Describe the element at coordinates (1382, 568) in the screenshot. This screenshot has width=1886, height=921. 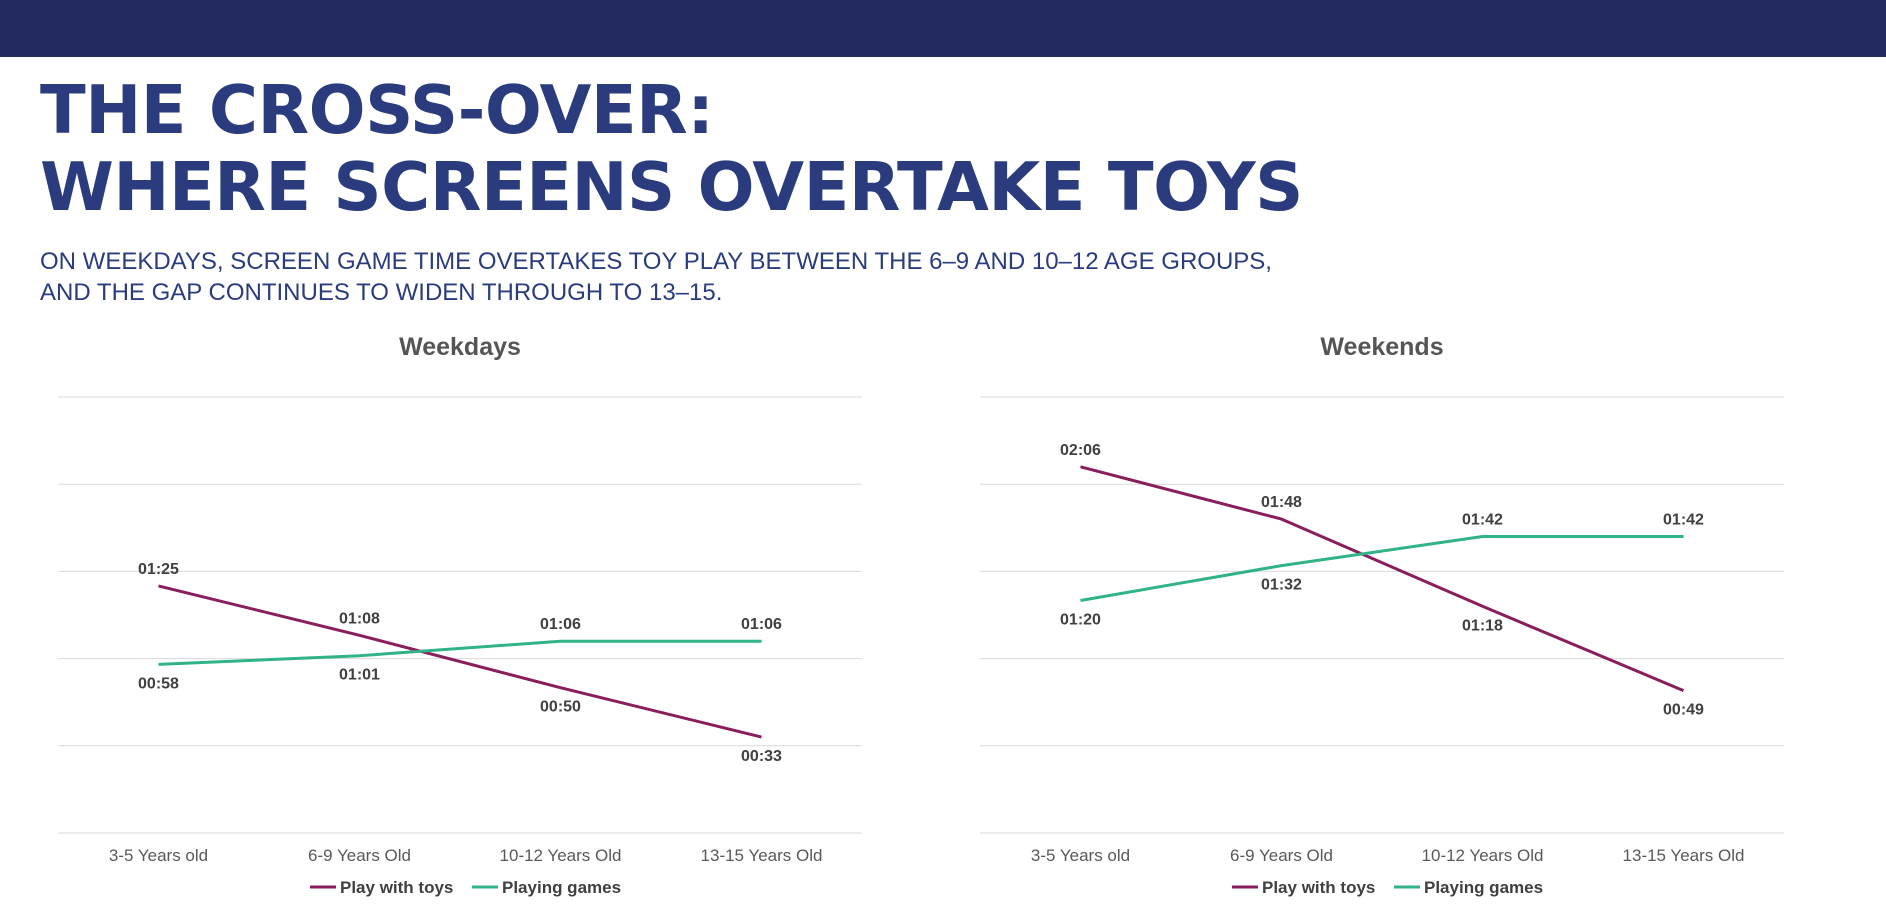
I see `weekends-games-line` at that location.